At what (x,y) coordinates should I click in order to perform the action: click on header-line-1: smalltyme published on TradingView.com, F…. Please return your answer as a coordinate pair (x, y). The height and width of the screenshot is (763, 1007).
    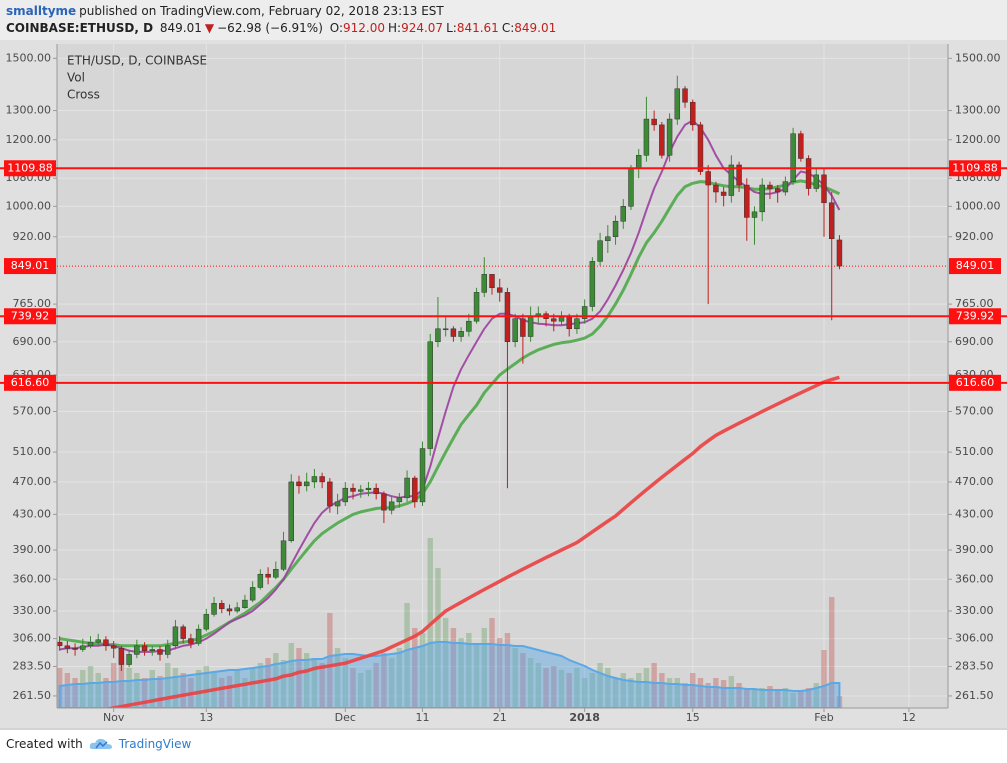
    Looking at the image, I should click on (226, 11).